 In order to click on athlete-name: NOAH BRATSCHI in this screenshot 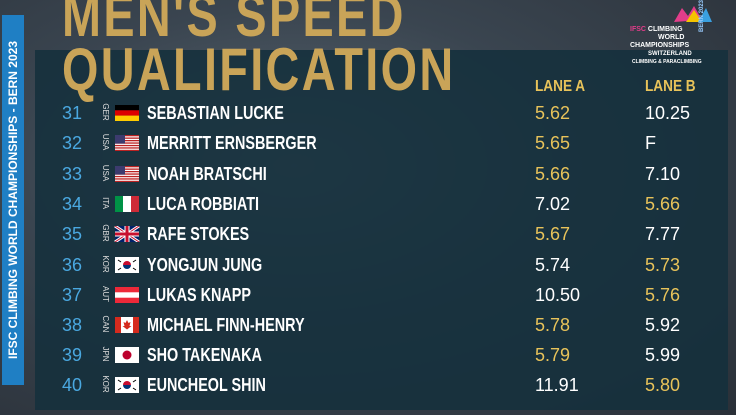, I will do `click(207, 174)`.